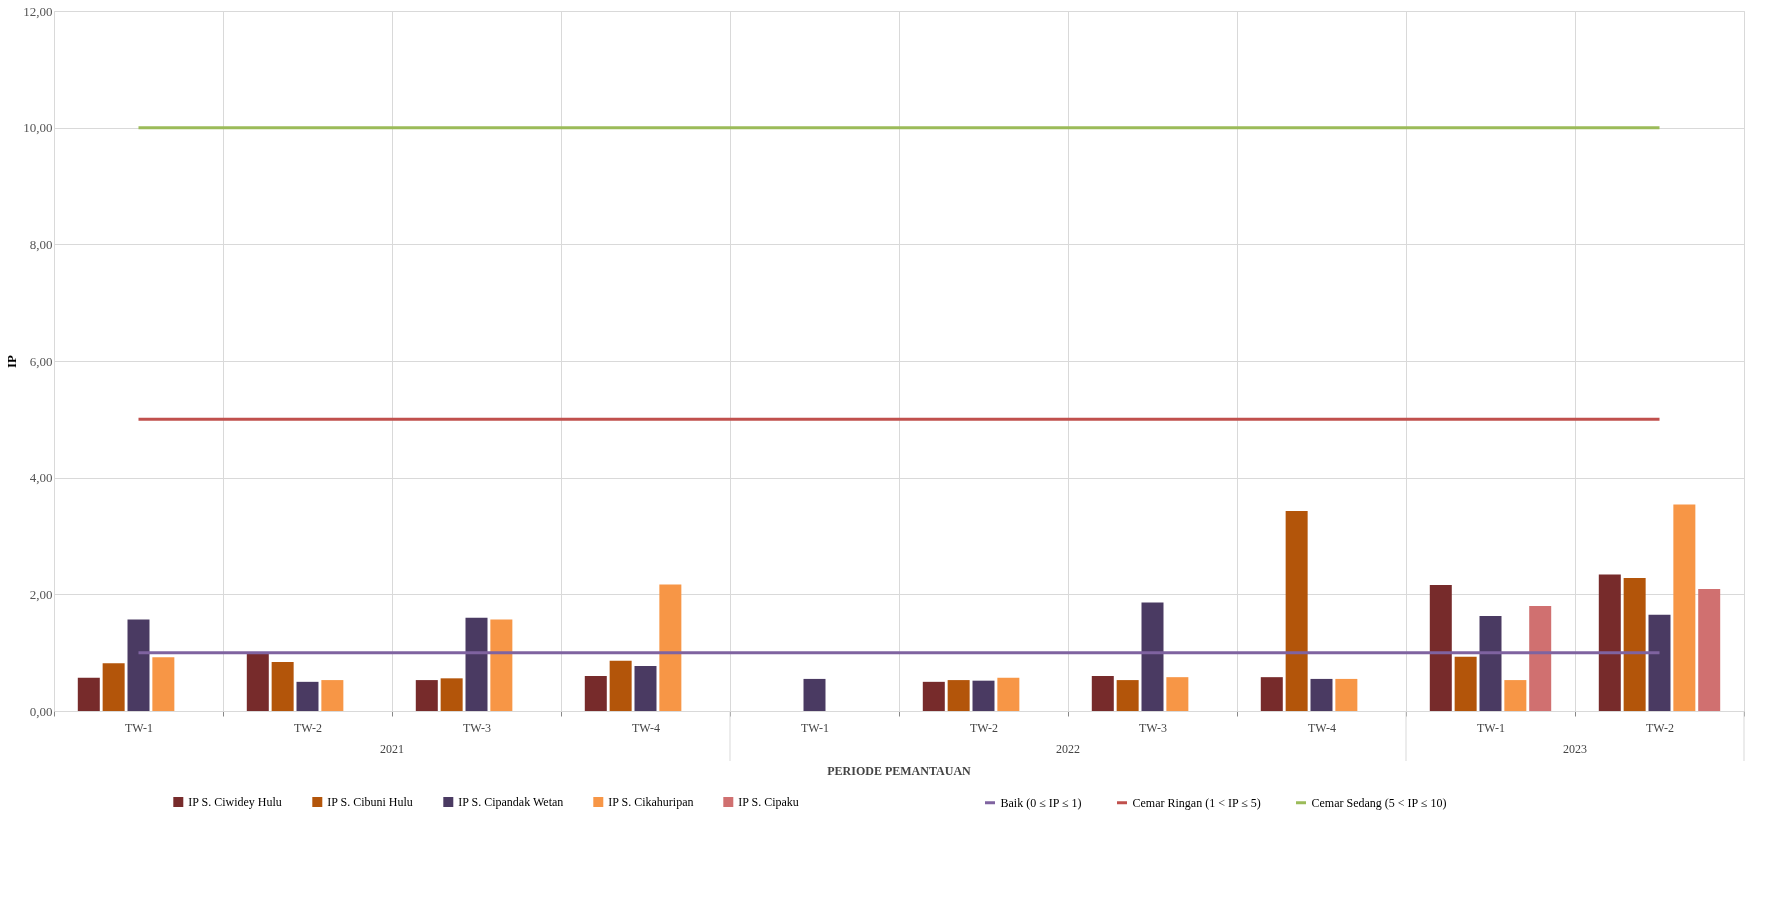  What do you see at coordinates (41, 594) in the screenshot?
I see `y-tick-label: 2,00` at bounding box center [41, 594].